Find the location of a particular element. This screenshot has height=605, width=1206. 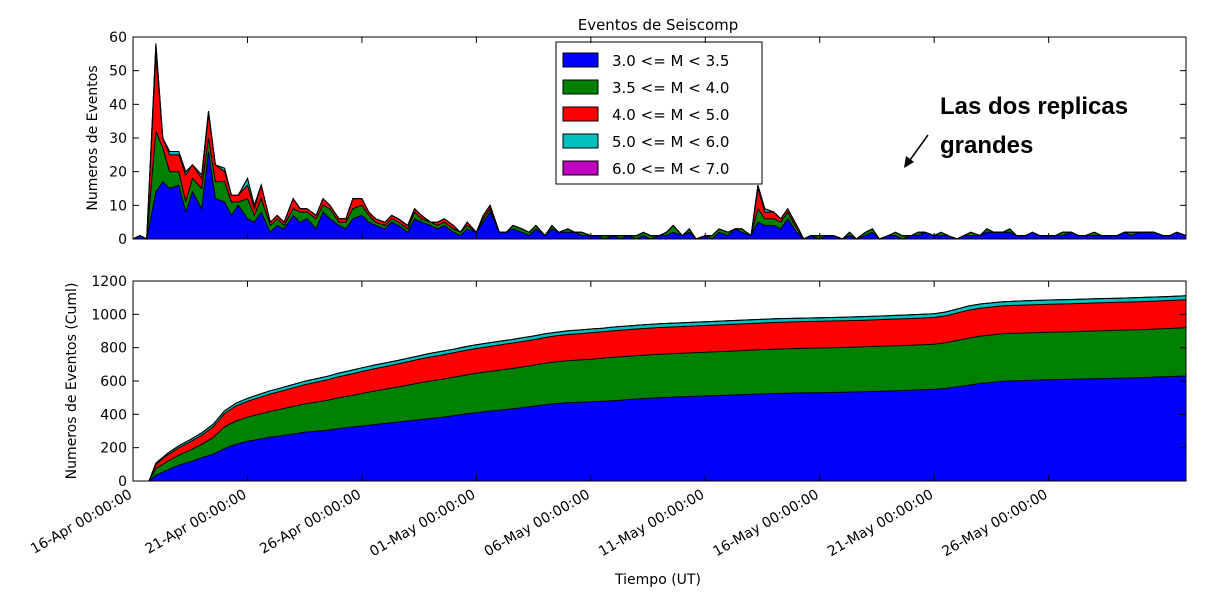

y-tick-label: 600 is located at coordinates (113, 382).